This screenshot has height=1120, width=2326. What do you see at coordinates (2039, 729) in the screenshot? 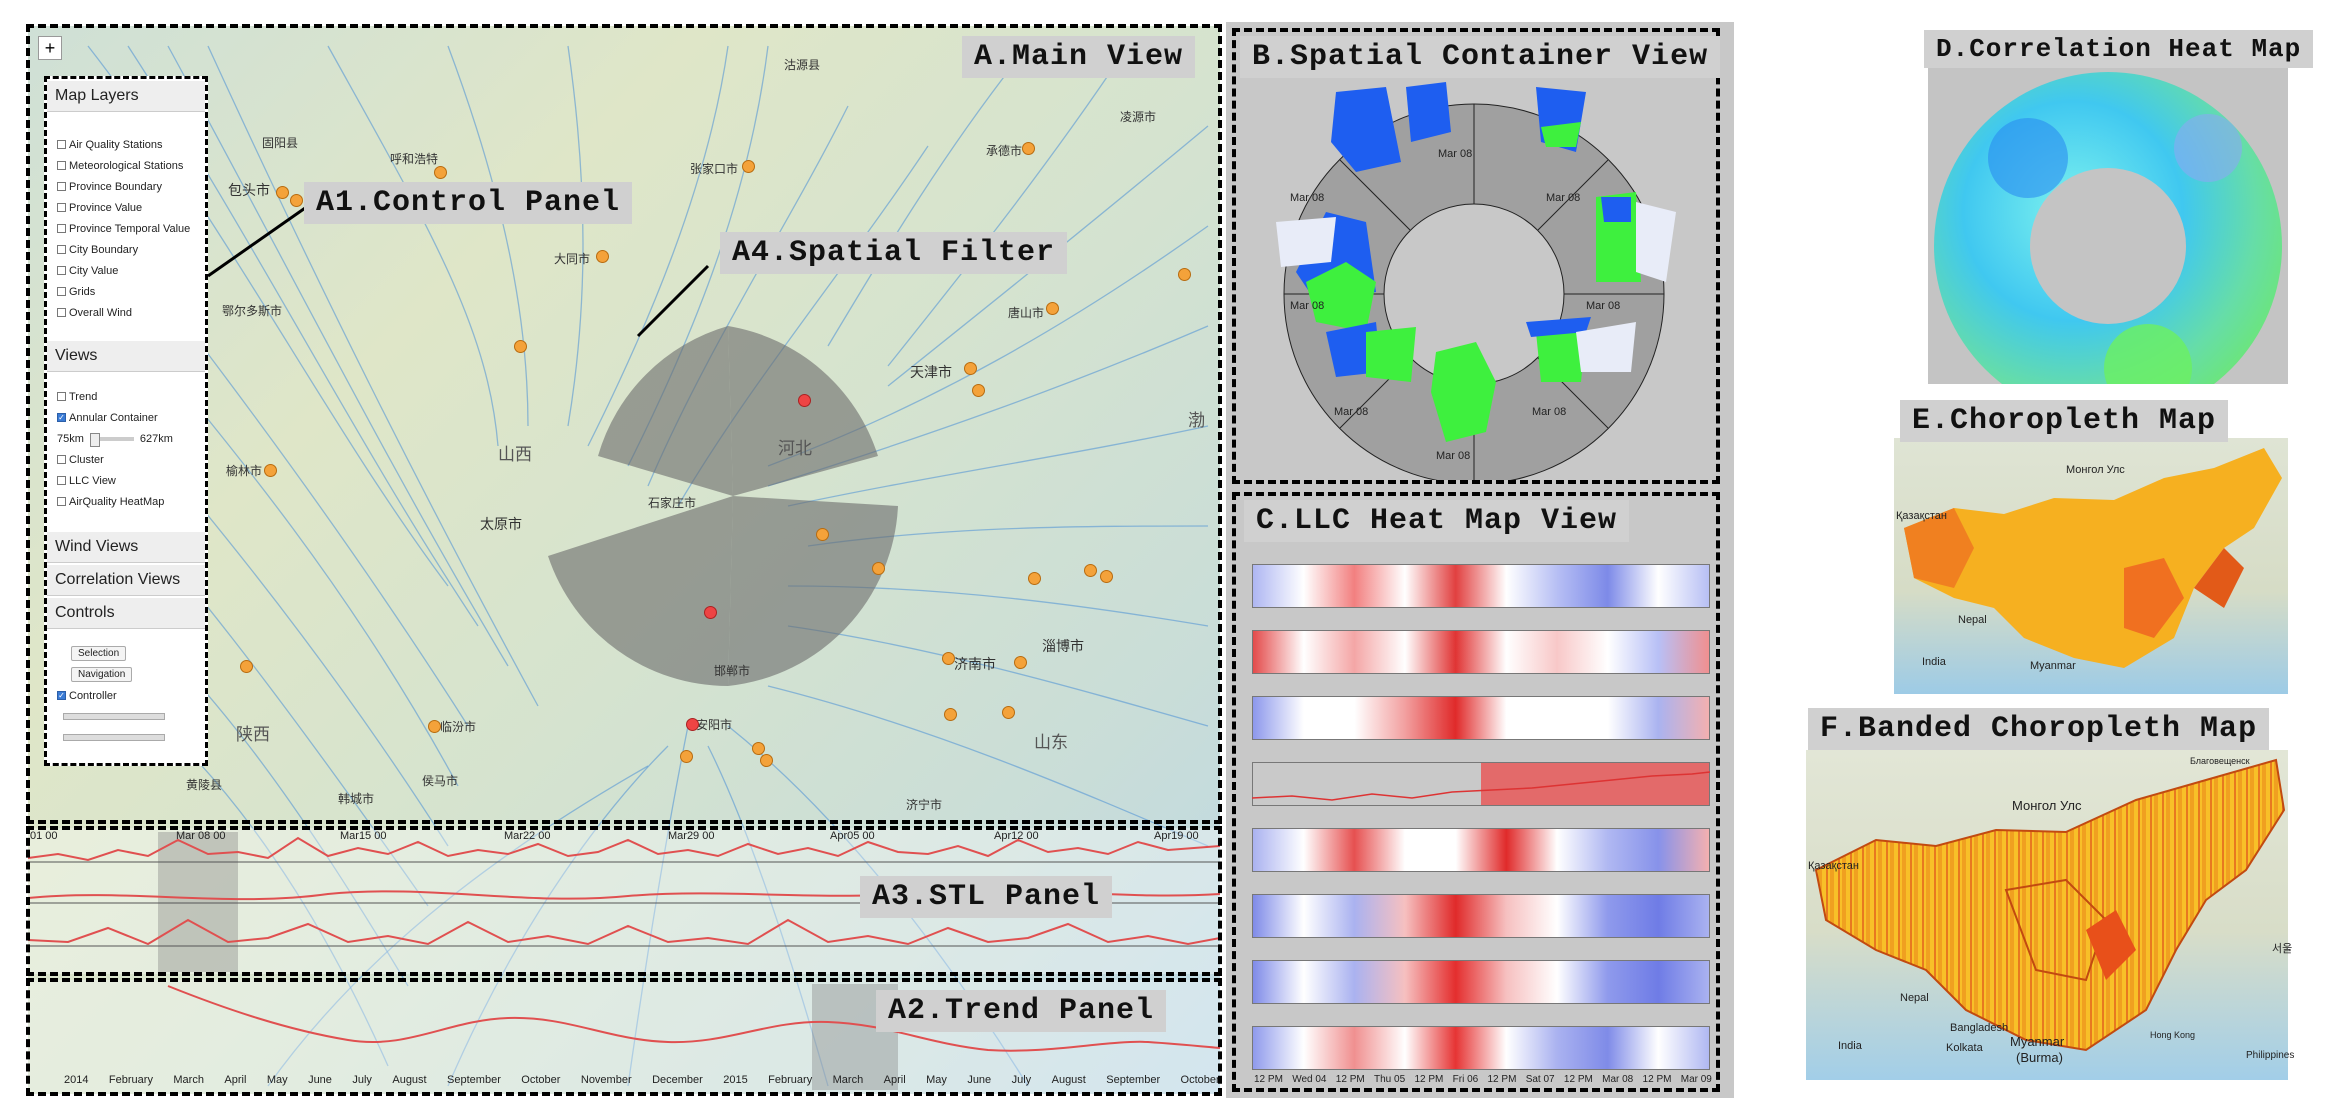
I see `banded-choropleth-title: F.Banded Choropleth Map` at bounding box center [2039, 729].